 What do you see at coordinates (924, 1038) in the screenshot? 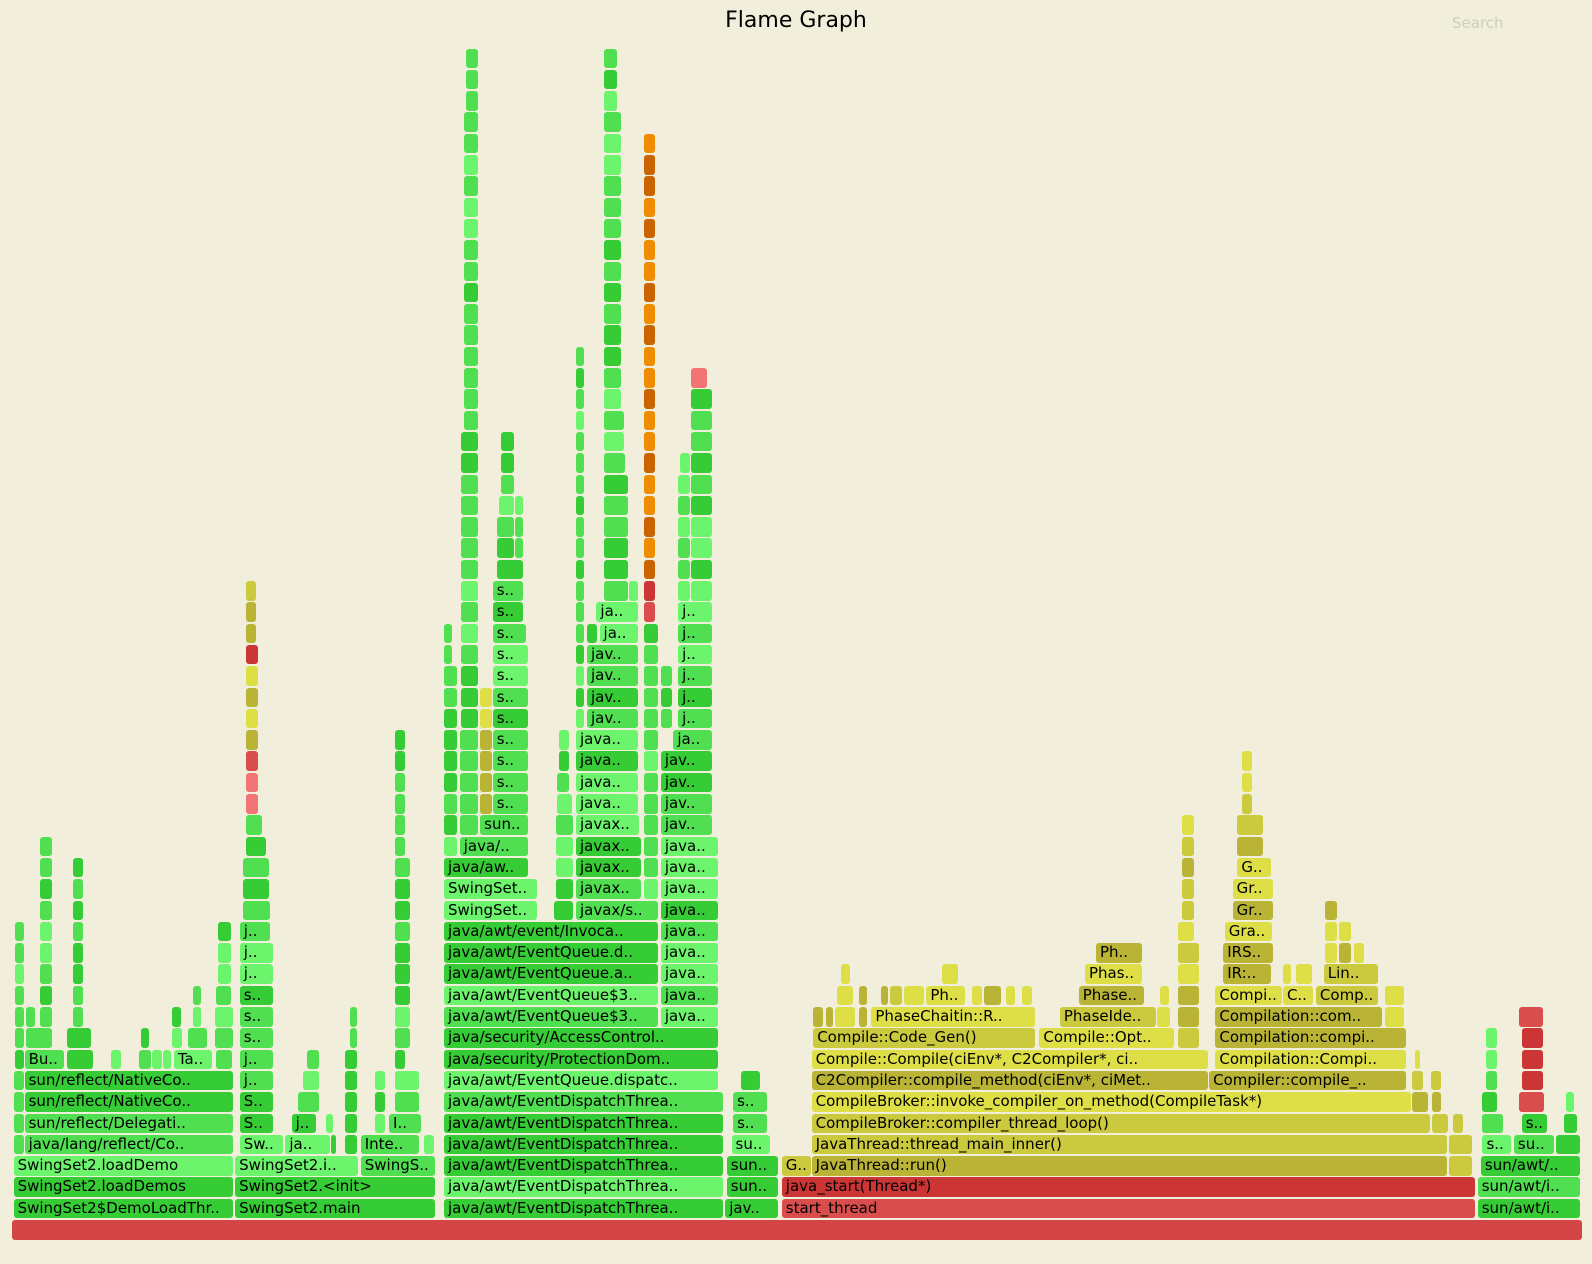
I see `frame: Compile::Code_Gen()` at bounding box center [924, 1038].